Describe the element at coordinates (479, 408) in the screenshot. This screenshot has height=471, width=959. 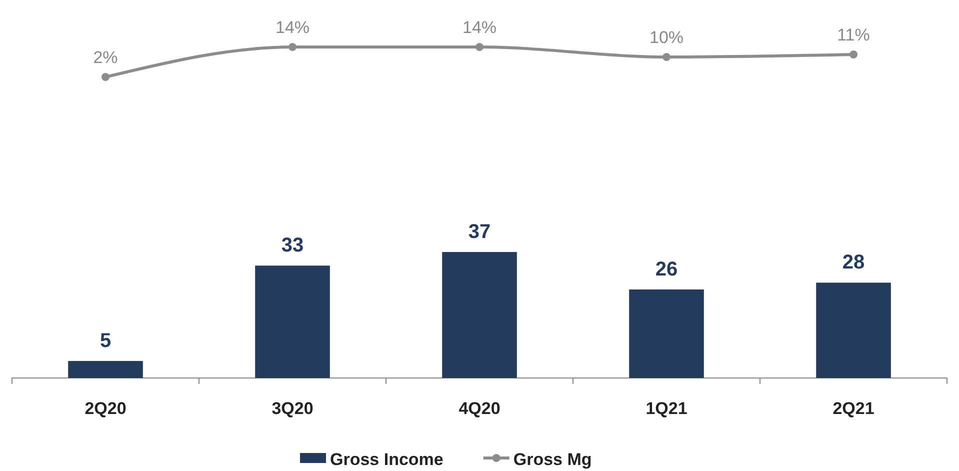
I see `x-tick-label: 4Q20` at that location.